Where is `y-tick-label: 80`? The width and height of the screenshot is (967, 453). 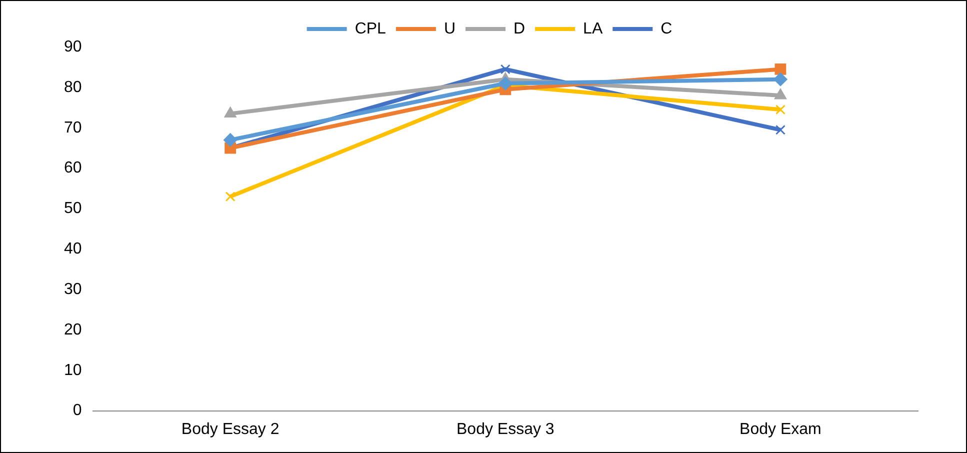
y-tick-label: 80 is located at coordinates (73, 87).